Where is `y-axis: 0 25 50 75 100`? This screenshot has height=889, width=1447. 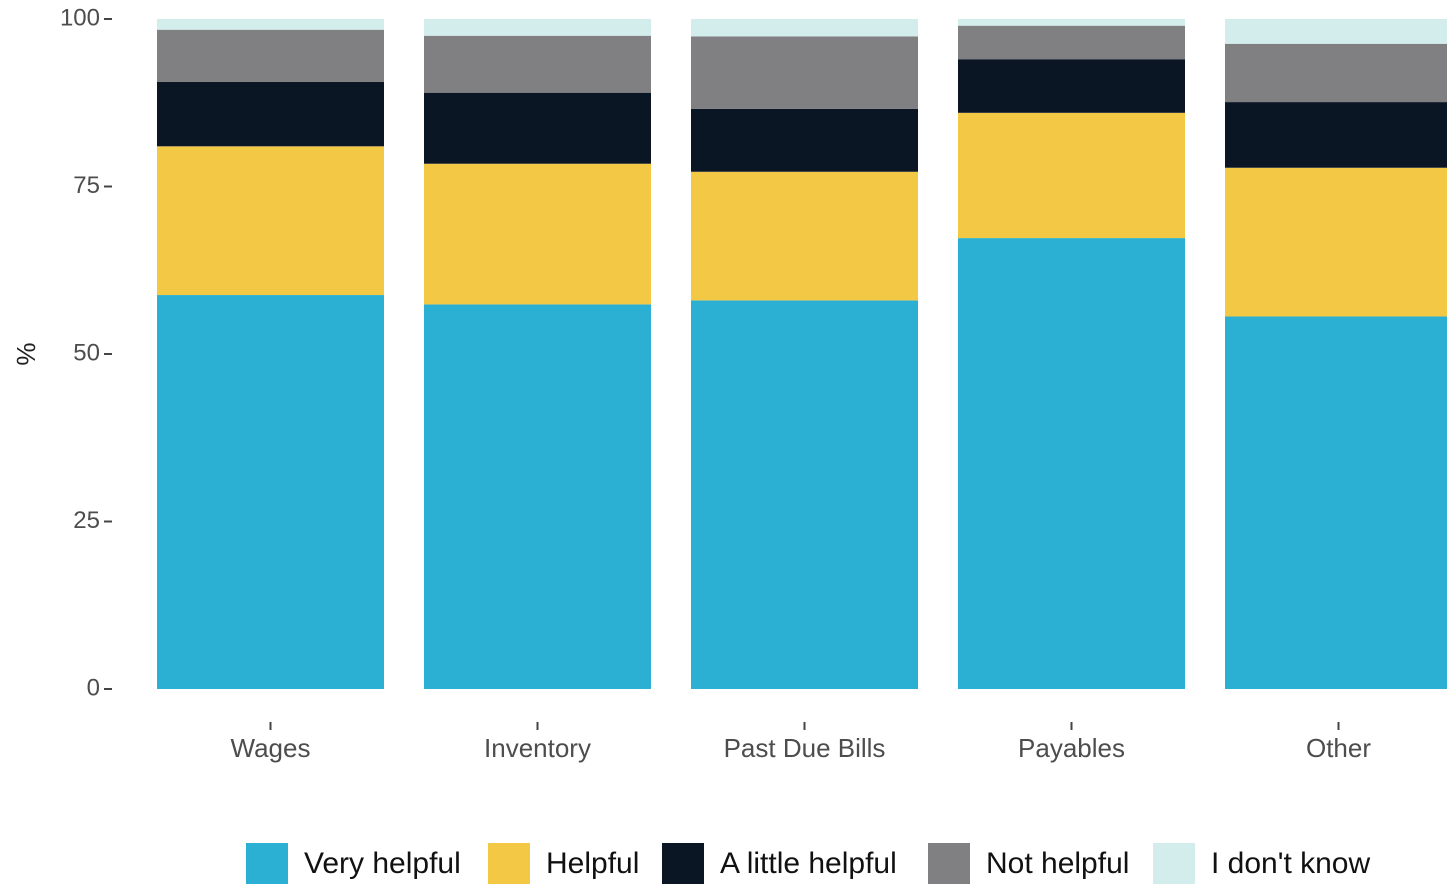
y-axis: 0 25 50 75 100 is located at coordinates (86, 352).